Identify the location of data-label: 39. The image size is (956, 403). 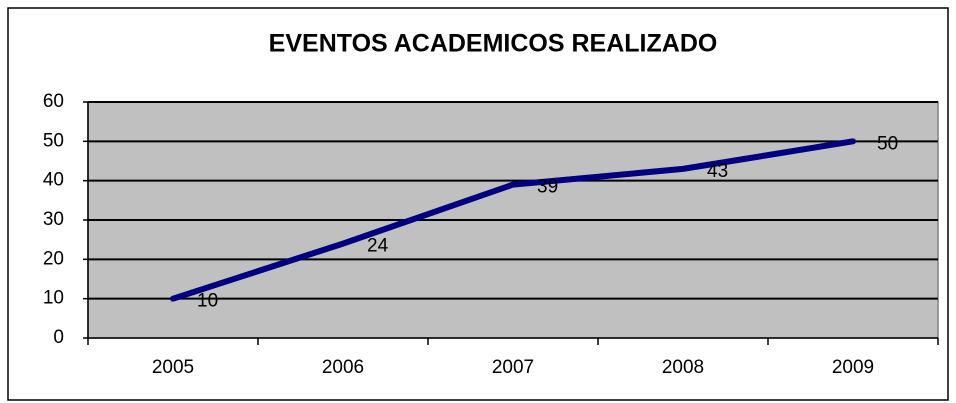
(547, 187).